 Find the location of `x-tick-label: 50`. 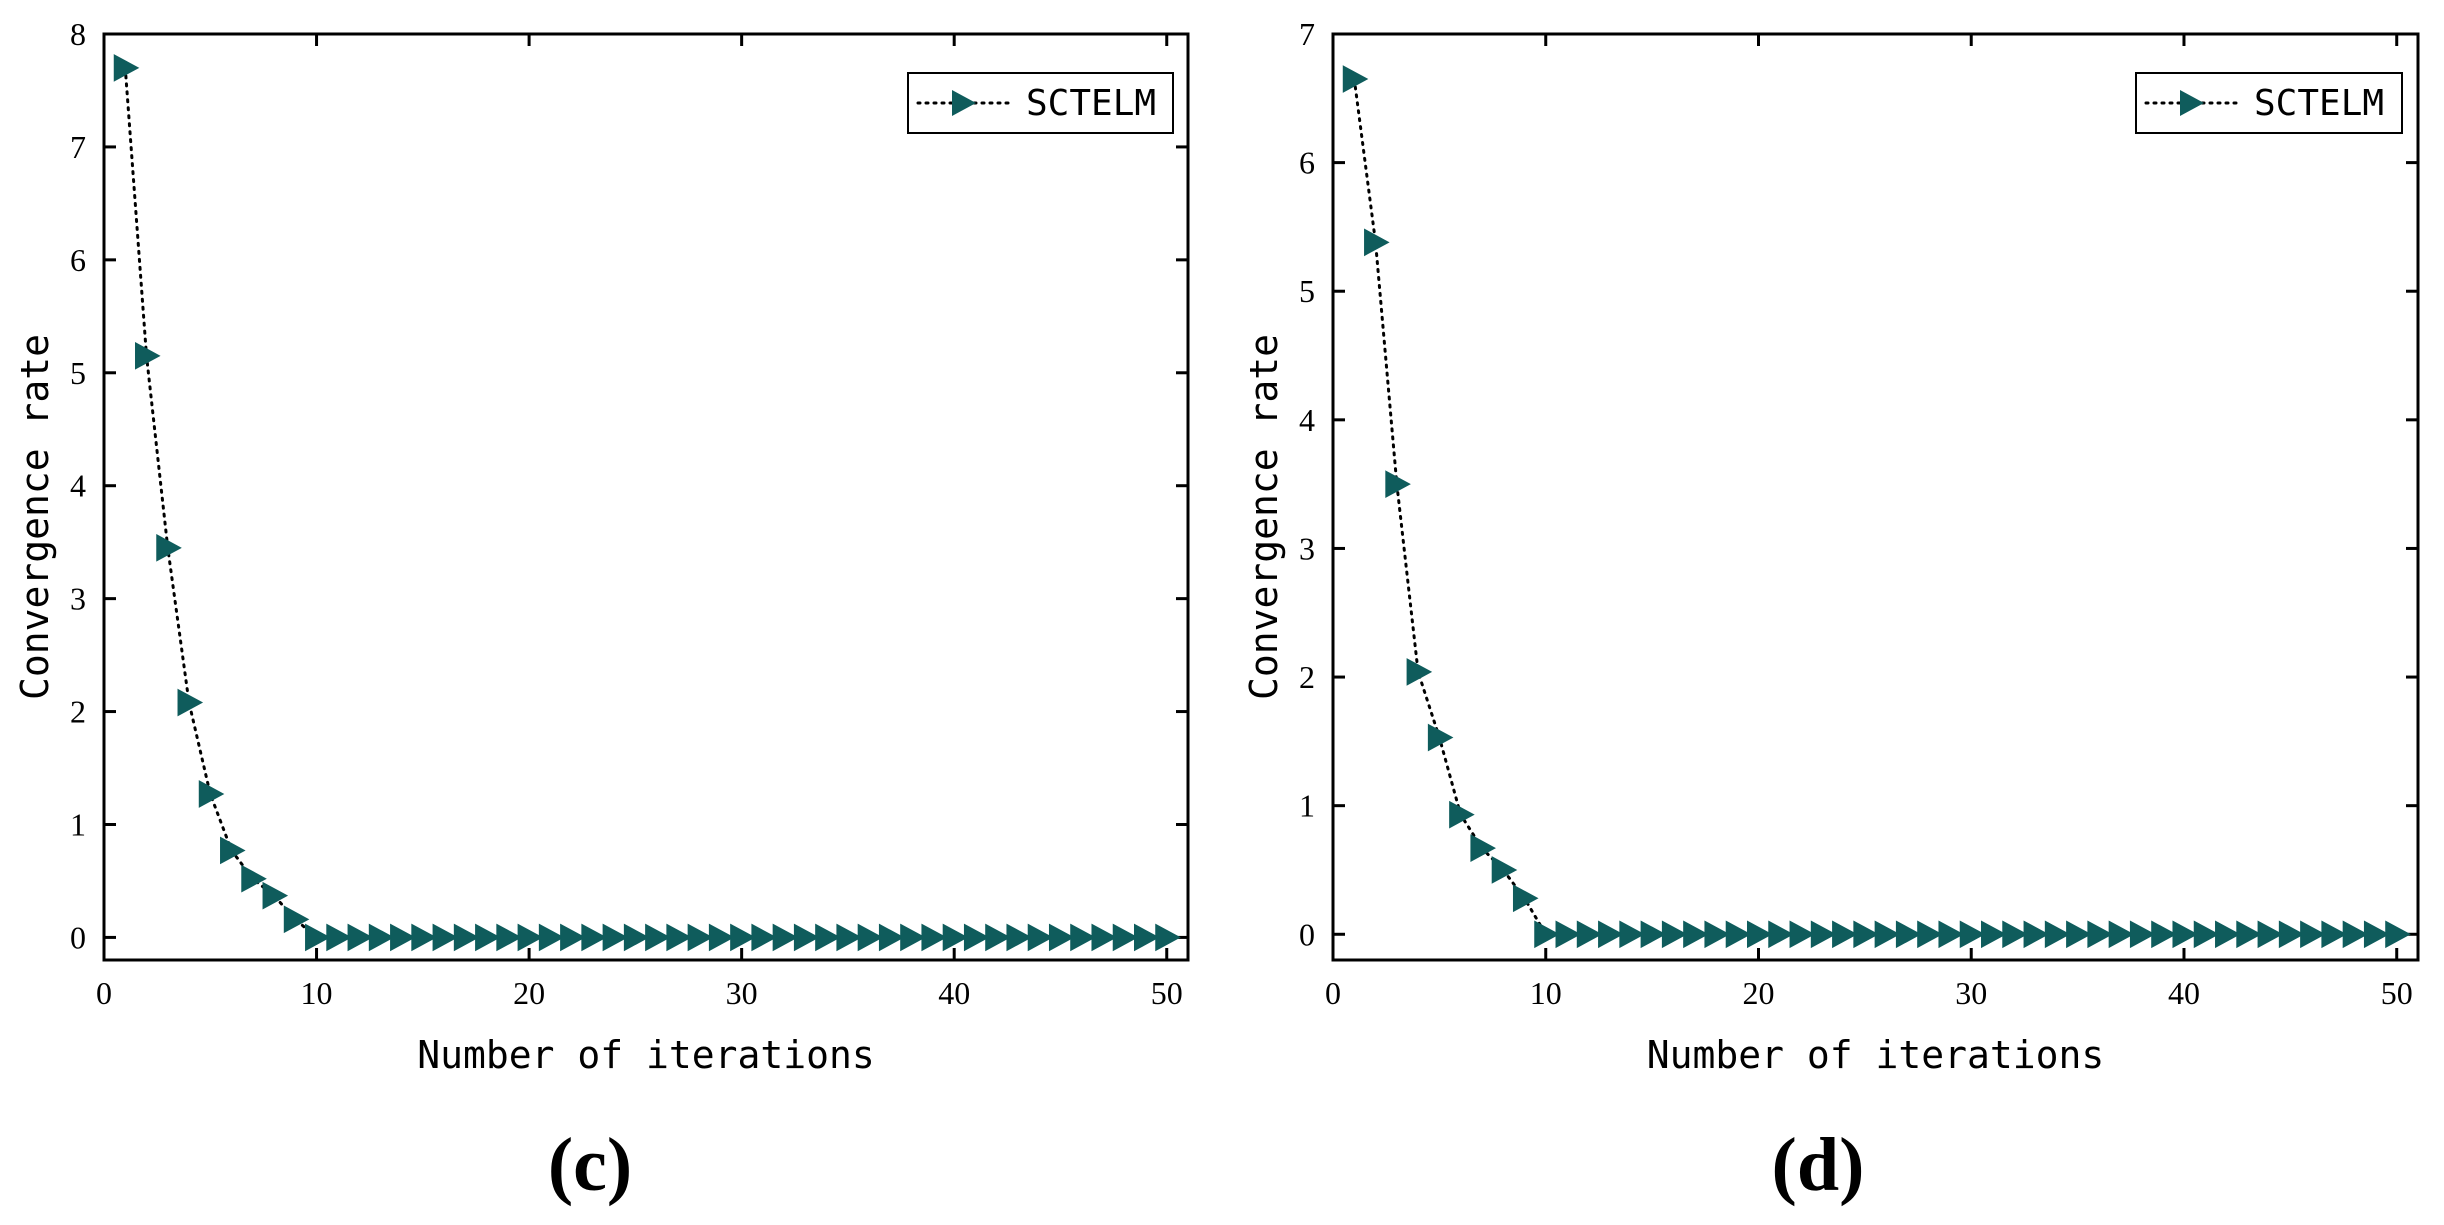

x-tick-label: 50 is located at coordinates (2397, 993).